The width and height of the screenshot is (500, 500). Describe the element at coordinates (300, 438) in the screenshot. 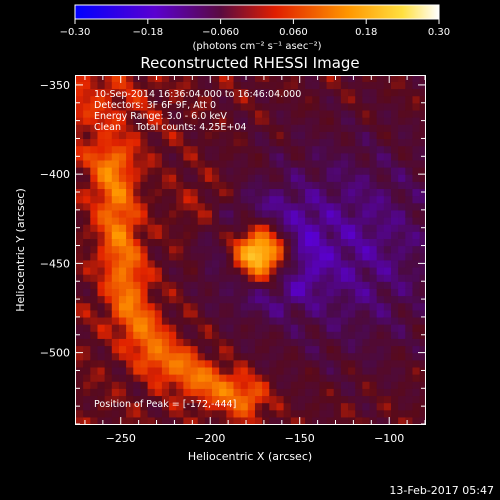

I see `x-tick-label: −150` at that location.